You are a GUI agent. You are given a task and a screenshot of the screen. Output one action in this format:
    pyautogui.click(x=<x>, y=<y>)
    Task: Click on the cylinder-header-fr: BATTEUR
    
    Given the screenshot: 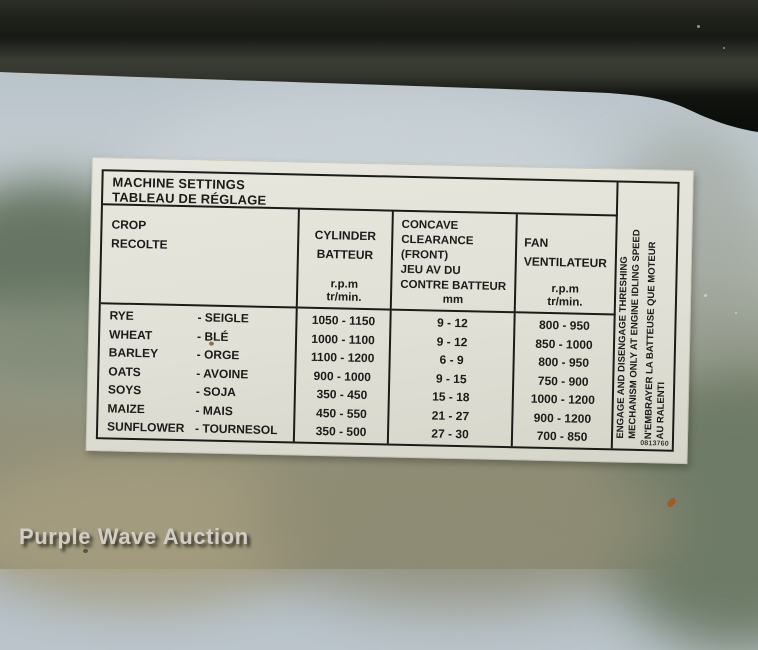 What is the action you would take?
    pyautogui.click(x=345, y=254)
    